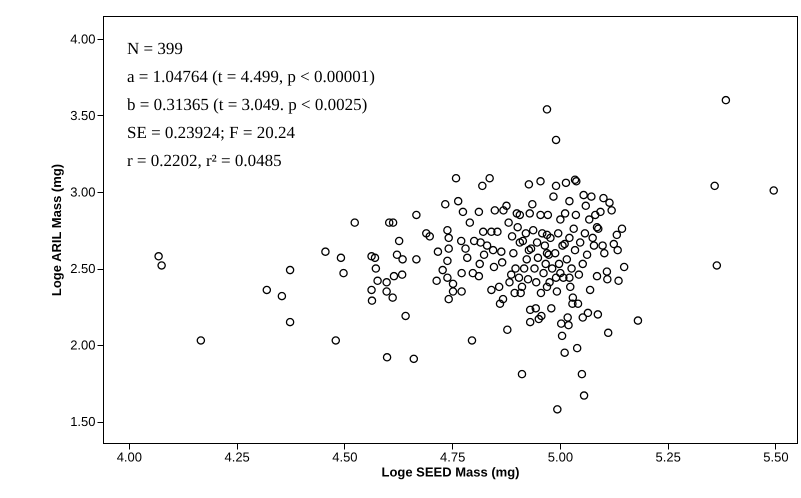  I want to click on x-tick-label: 4.75, so click(453, 457).